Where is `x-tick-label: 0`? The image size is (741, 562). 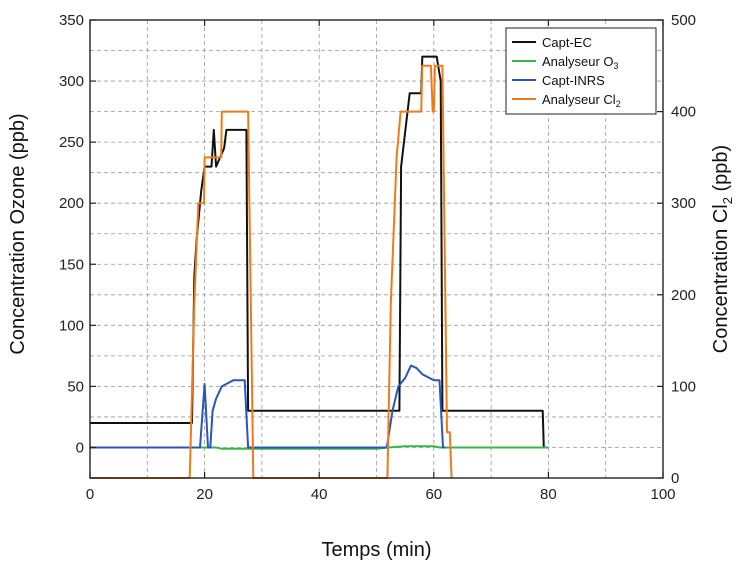
x-tick-label: 0 is located at coordinates (90, 494).